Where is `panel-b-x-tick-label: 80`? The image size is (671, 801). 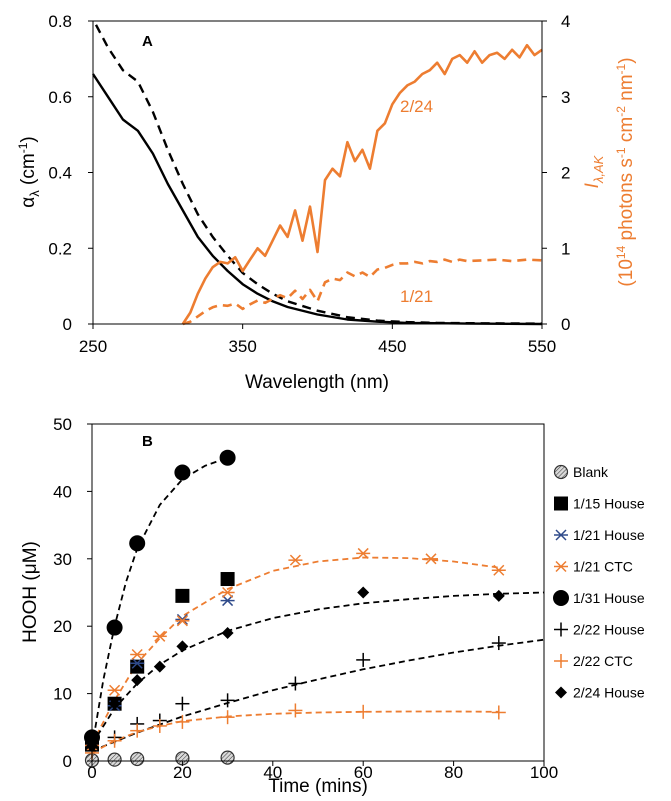 panel-b-x-tick-label: 80 is located at coordinates (453, 772).